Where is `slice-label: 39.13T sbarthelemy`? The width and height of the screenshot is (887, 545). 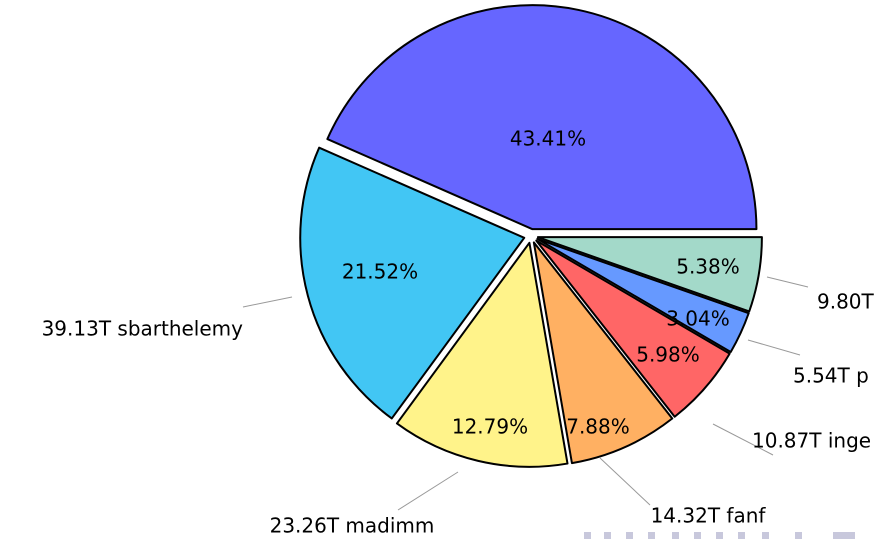 slice-label: 39.13T sbarthelemy is located at coordinates (143, 329).